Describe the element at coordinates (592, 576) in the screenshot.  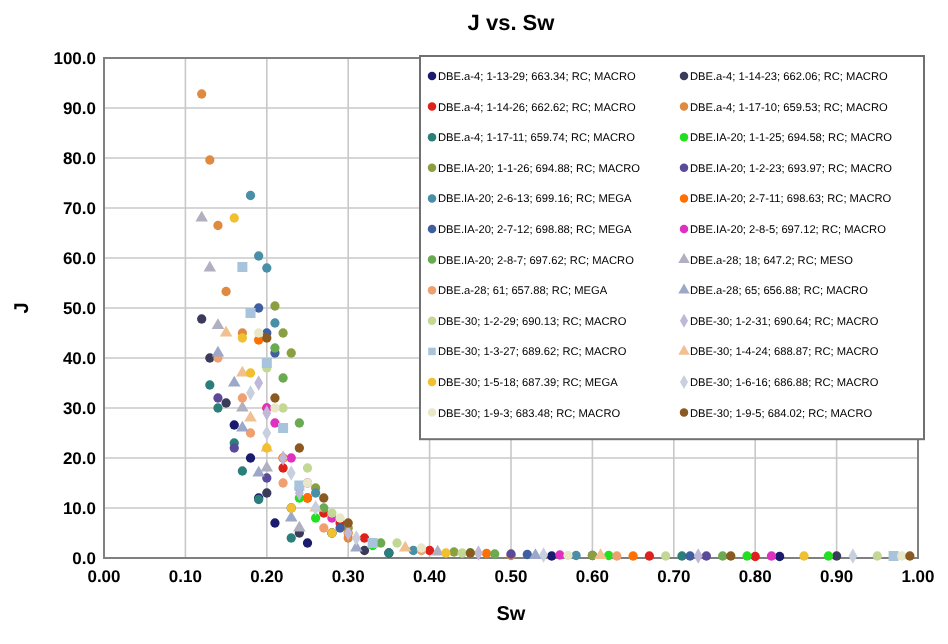
I see `x-tick-label: 0.60` at that location.